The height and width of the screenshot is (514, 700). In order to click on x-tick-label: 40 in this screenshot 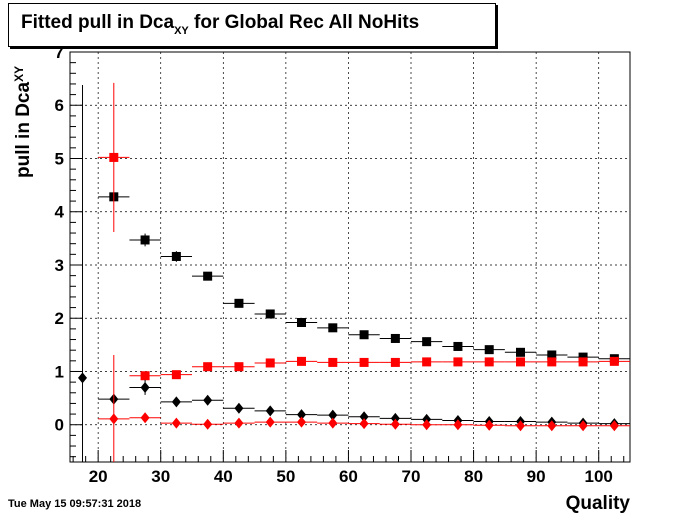, I will do `click(223, 476)`.